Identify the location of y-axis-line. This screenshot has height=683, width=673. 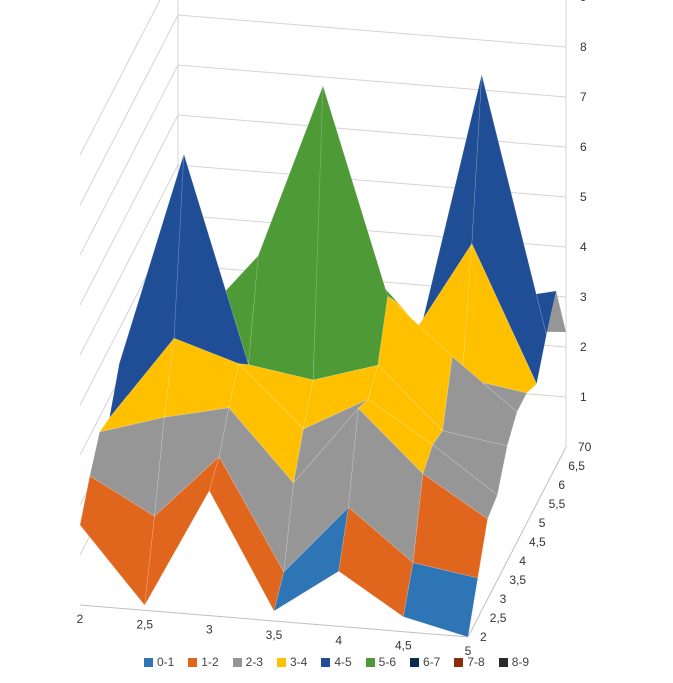
(517, 542).